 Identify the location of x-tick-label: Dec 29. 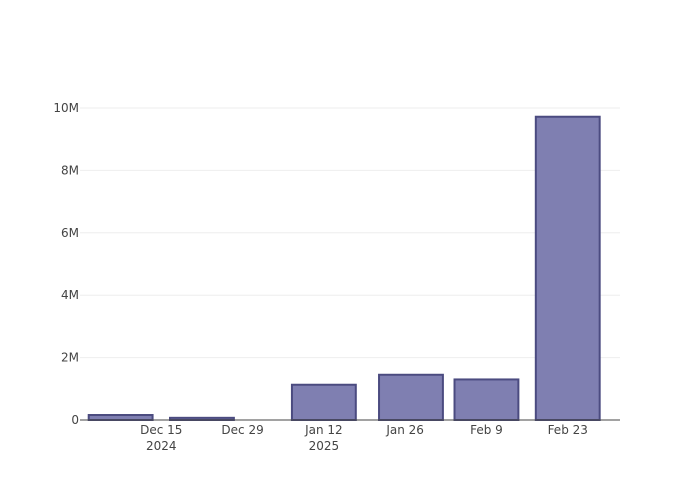
(242, 430).